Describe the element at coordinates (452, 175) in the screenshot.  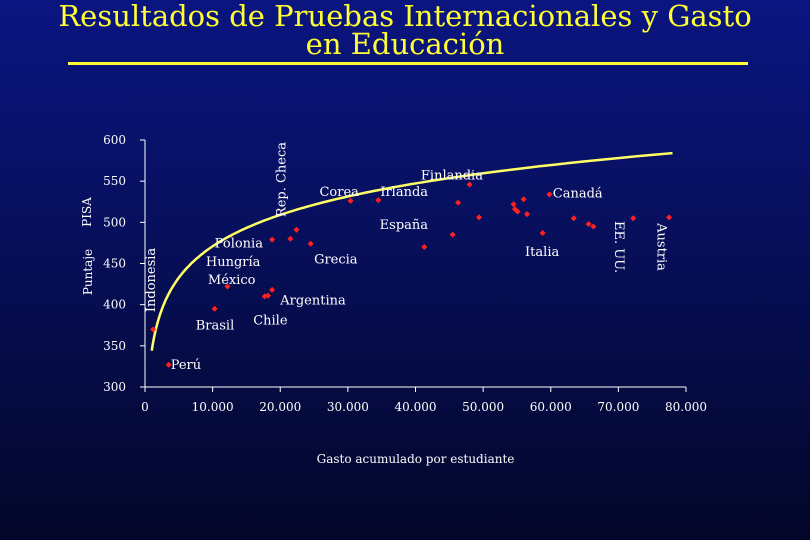
I see `country-label: Finlandia` at that location.